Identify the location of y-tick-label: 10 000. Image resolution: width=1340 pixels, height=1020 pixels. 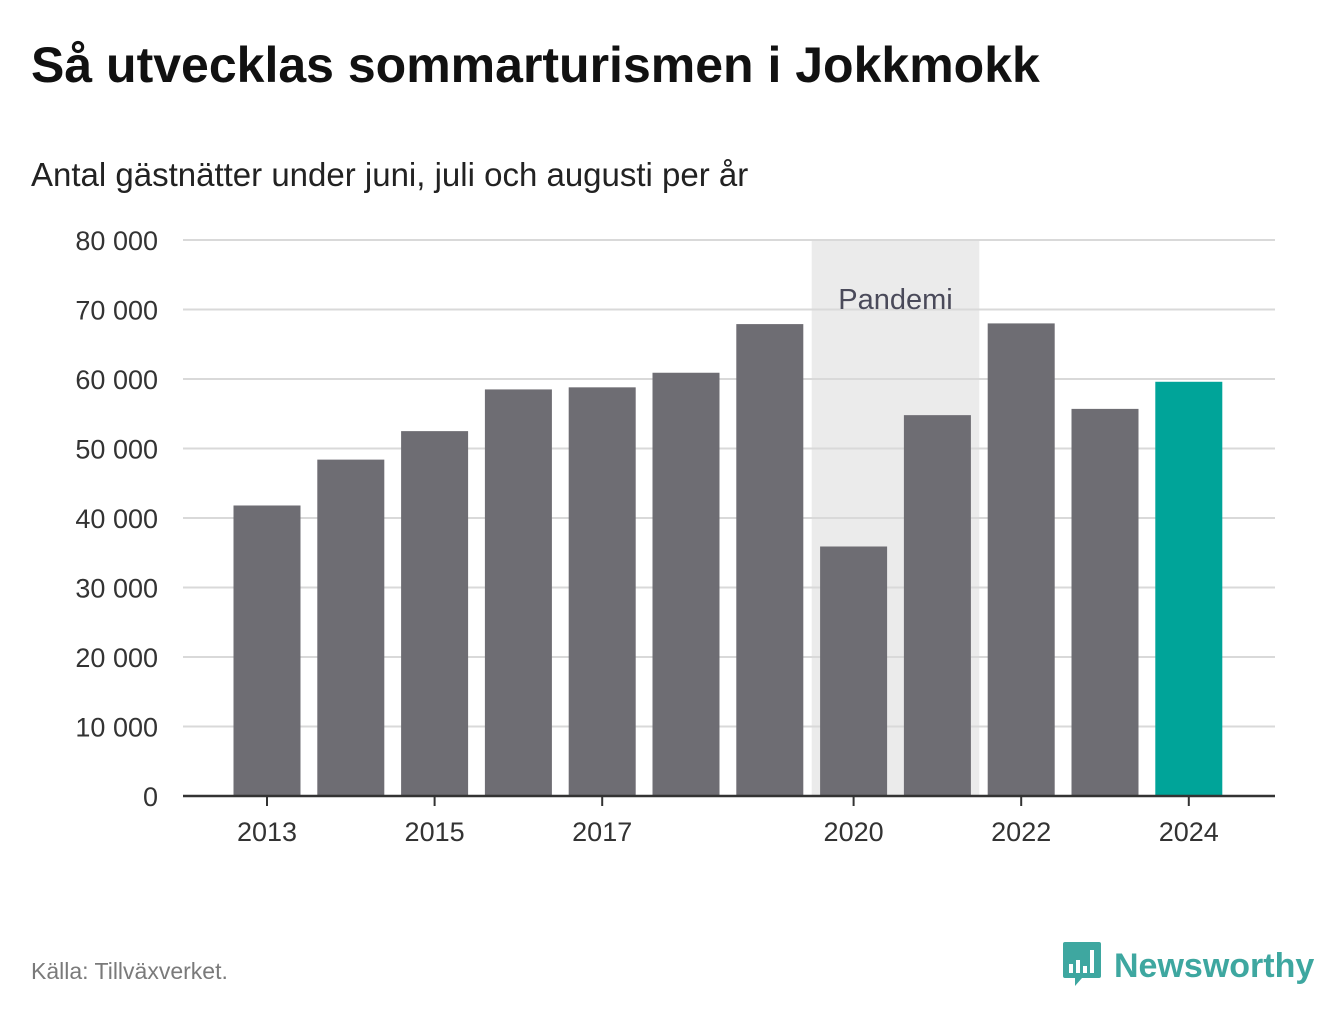
(116, 728).